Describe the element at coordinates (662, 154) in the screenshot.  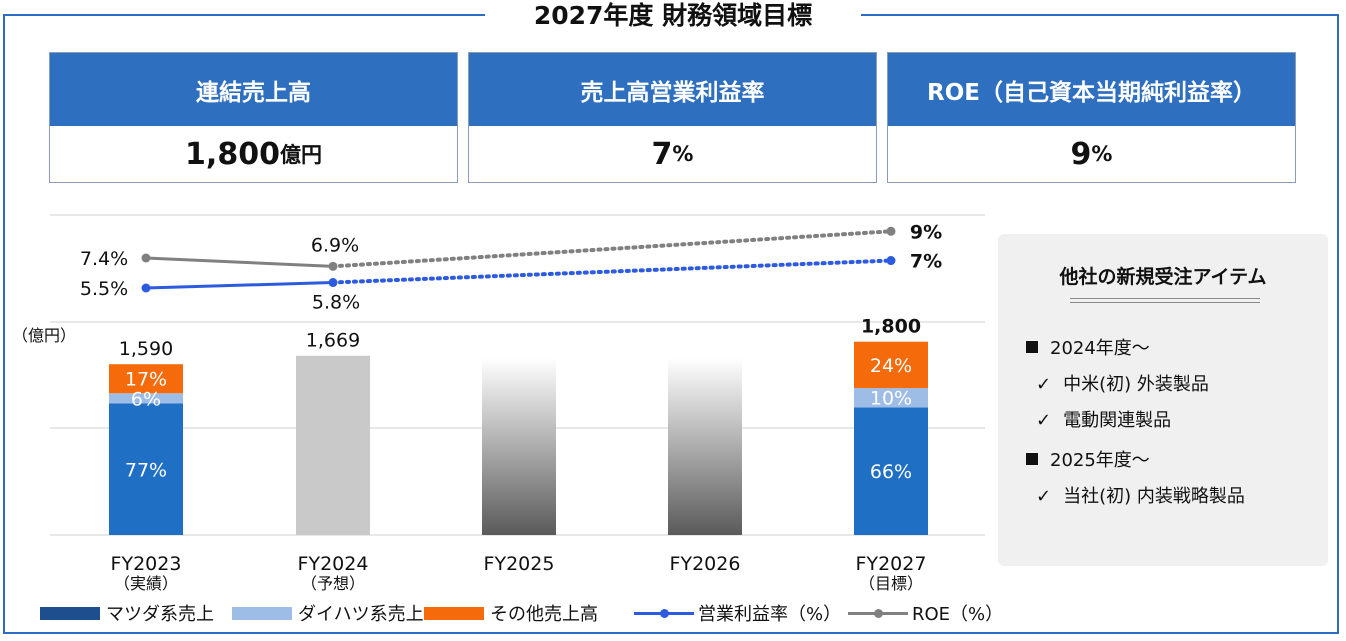
I see `kpi-number: 7` at that location.